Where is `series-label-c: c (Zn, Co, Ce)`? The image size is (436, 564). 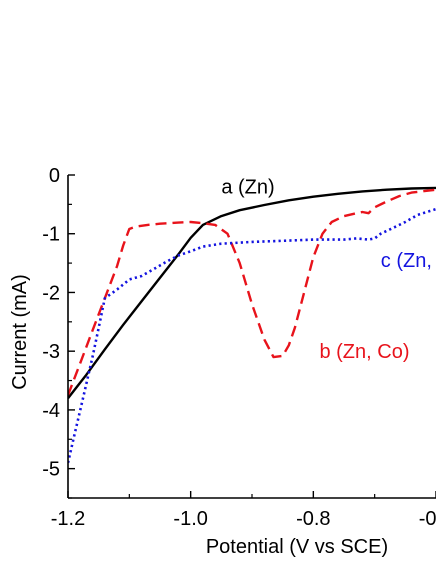
series-label-c: c (Zn, Co, Ce) is located at coordinates (408, 261).